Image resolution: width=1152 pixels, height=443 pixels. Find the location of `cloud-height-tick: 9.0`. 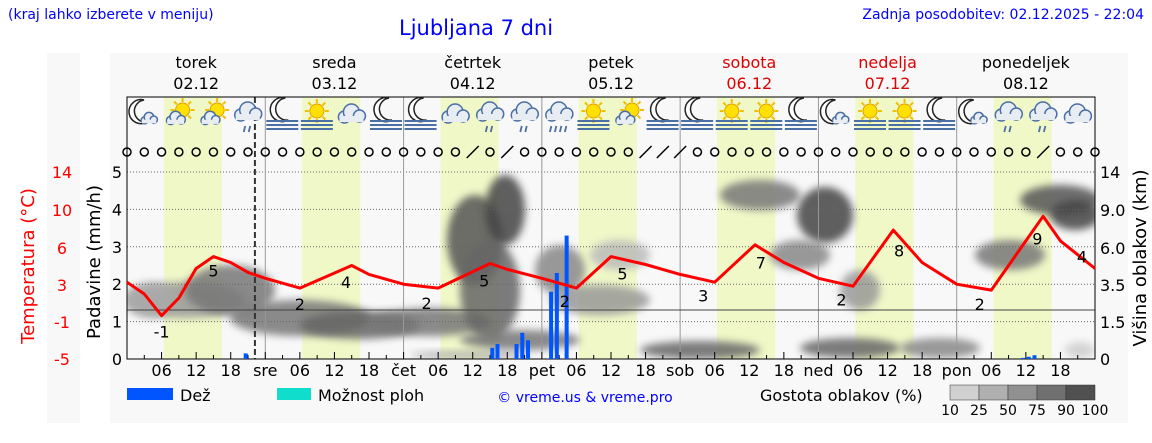

cloud-height-tick: 9.0 is located at coordinates (1112, 210).